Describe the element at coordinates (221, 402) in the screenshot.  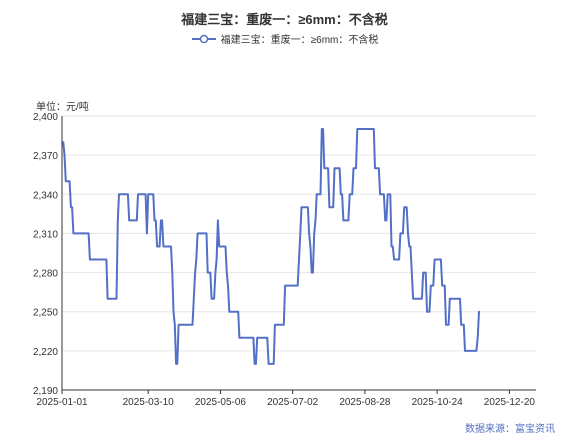
I see `x-tick-label: 2025-05-06` at that location.